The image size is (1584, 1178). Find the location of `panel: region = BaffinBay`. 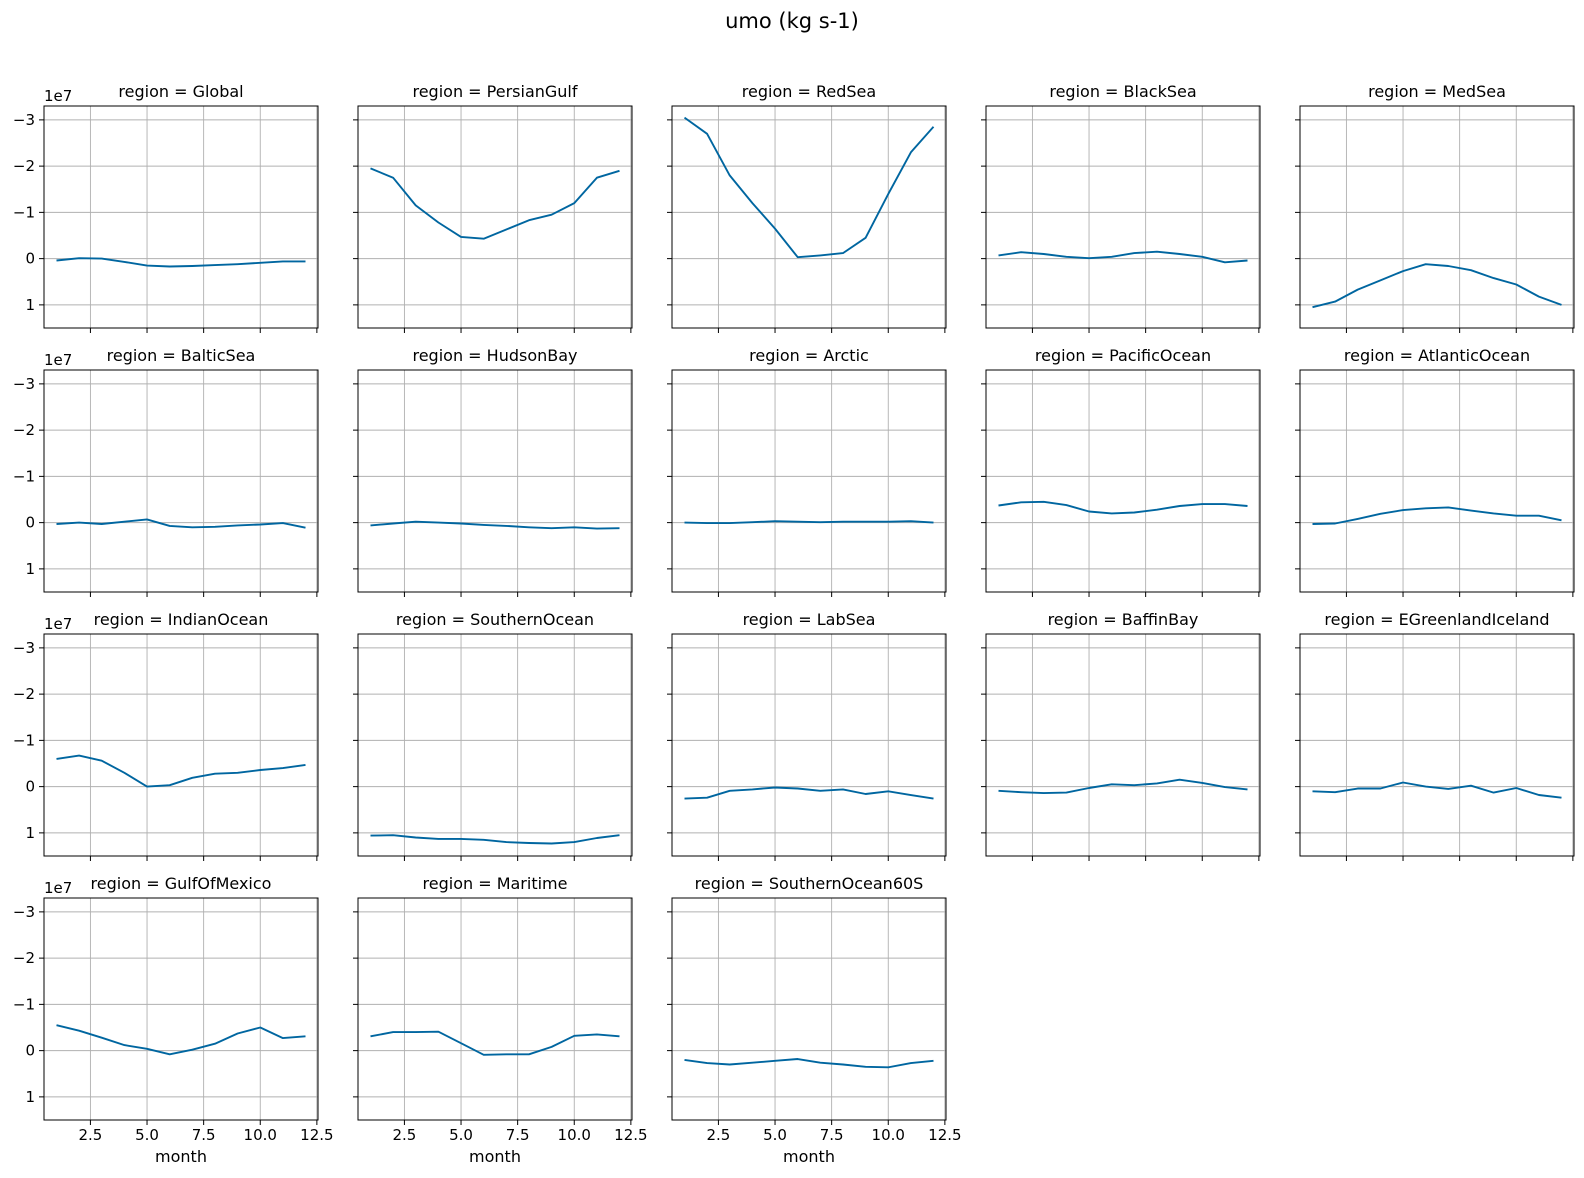

panel: region = BaffinBay is located at coordinates (1121, 735).